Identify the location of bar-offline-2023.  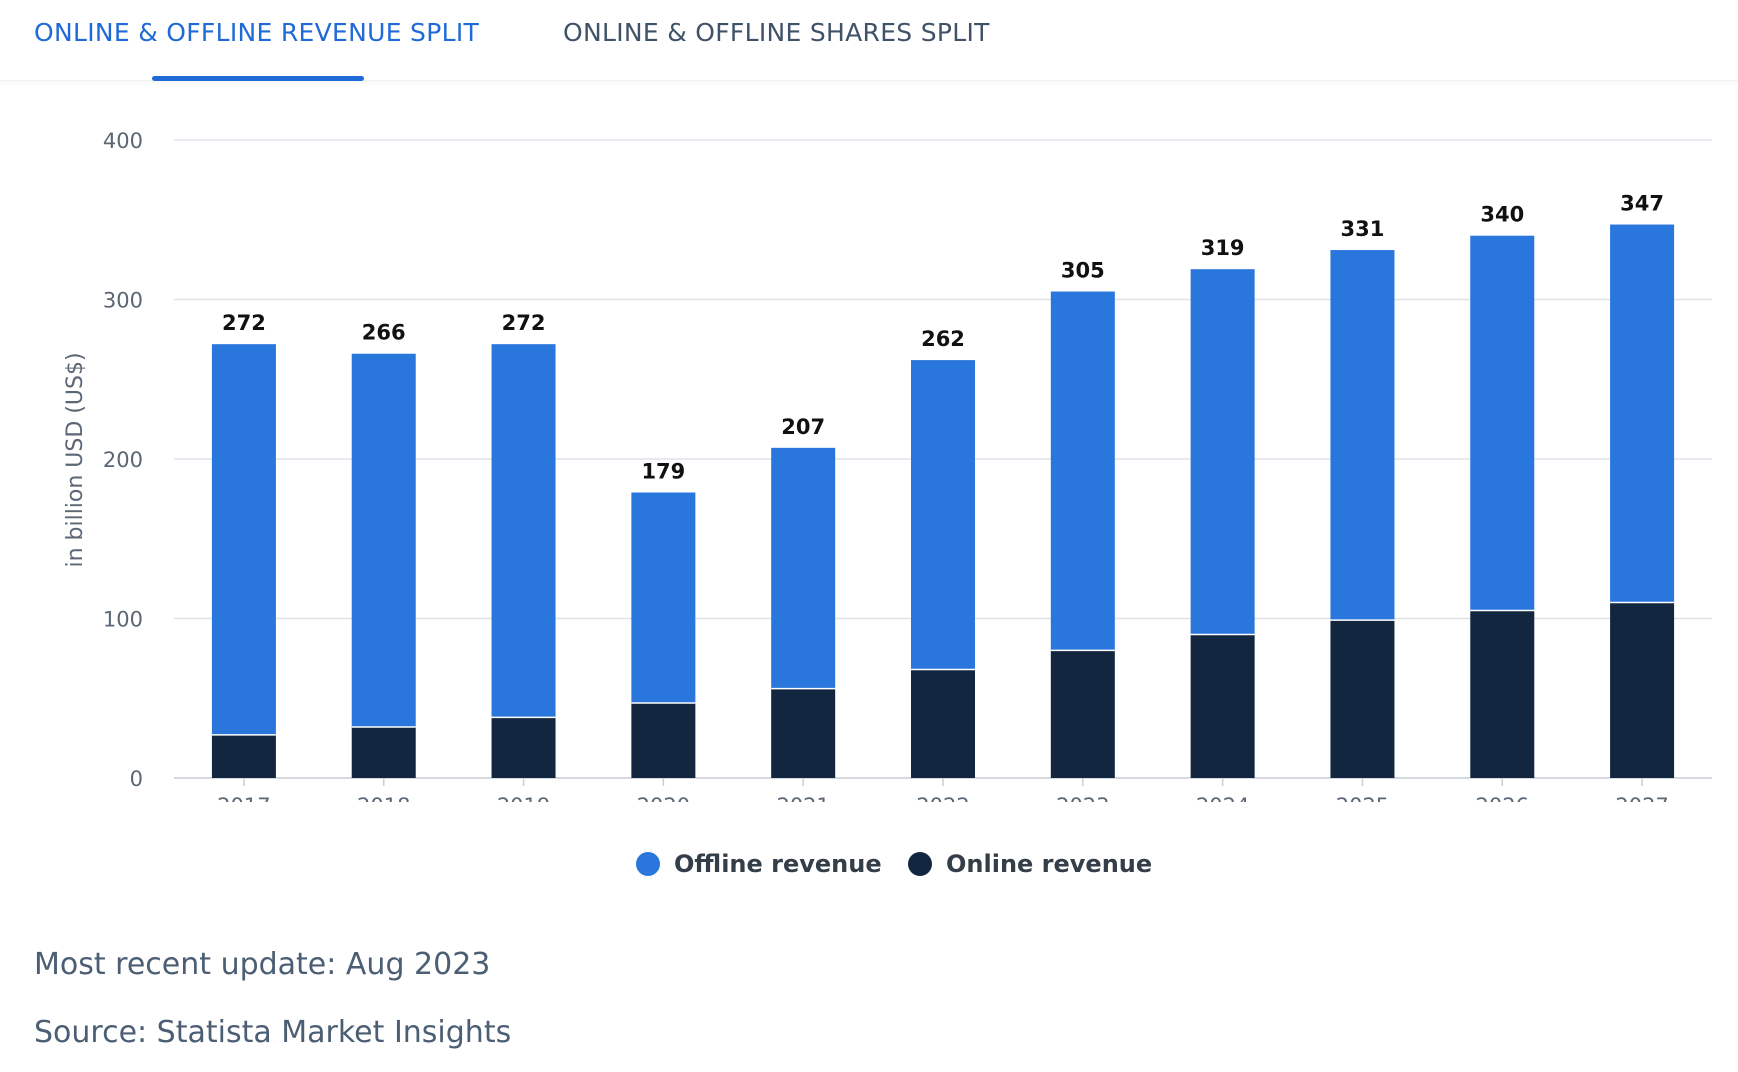
(1082, 471).